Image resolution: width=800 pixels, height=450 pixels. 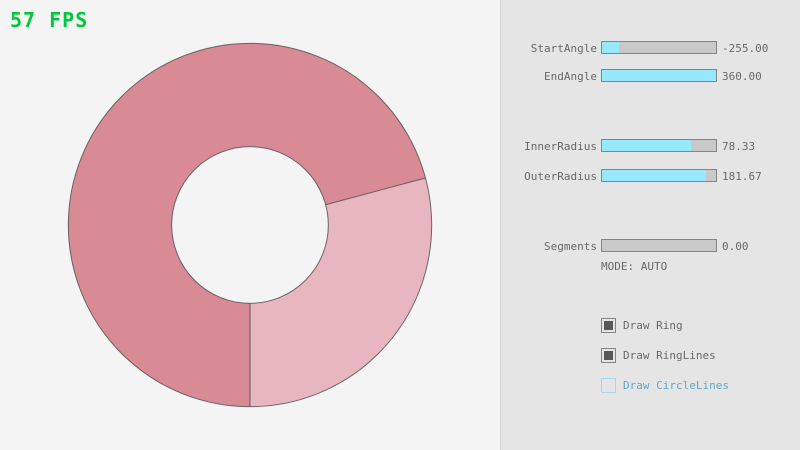 I want to click on slider-value-startangle: -255.00, so click(x=745, y=48).